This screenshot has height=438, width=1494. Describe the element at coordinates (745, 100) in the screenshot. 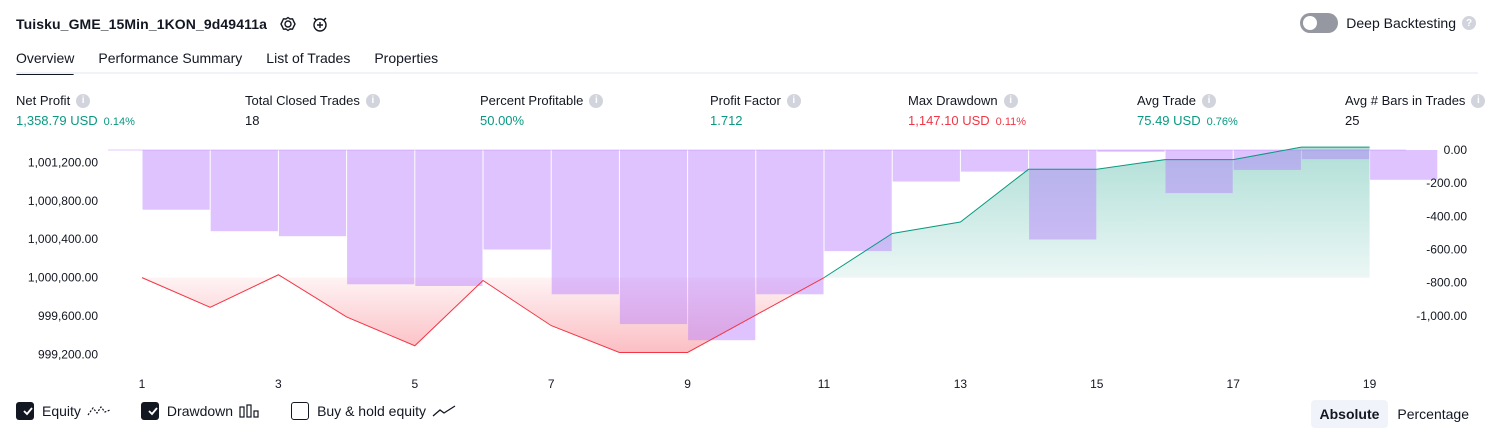

I see `metric-label: Profit Factor` at that location.